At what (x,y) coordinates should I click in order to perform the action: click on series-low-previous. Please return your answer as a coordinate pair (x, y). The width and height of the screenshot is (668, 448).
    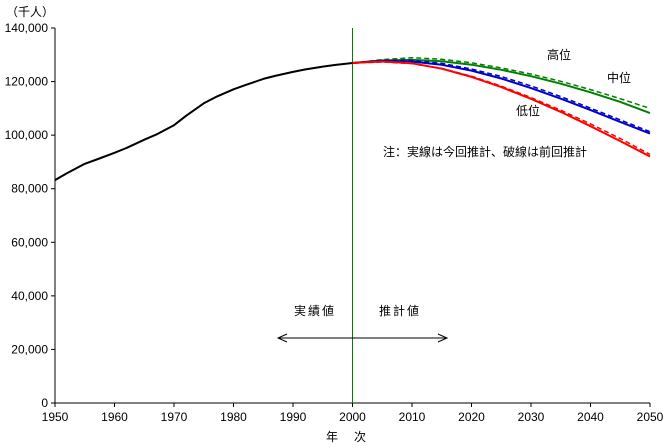
    Looking at the image, I should click on (501, 108).